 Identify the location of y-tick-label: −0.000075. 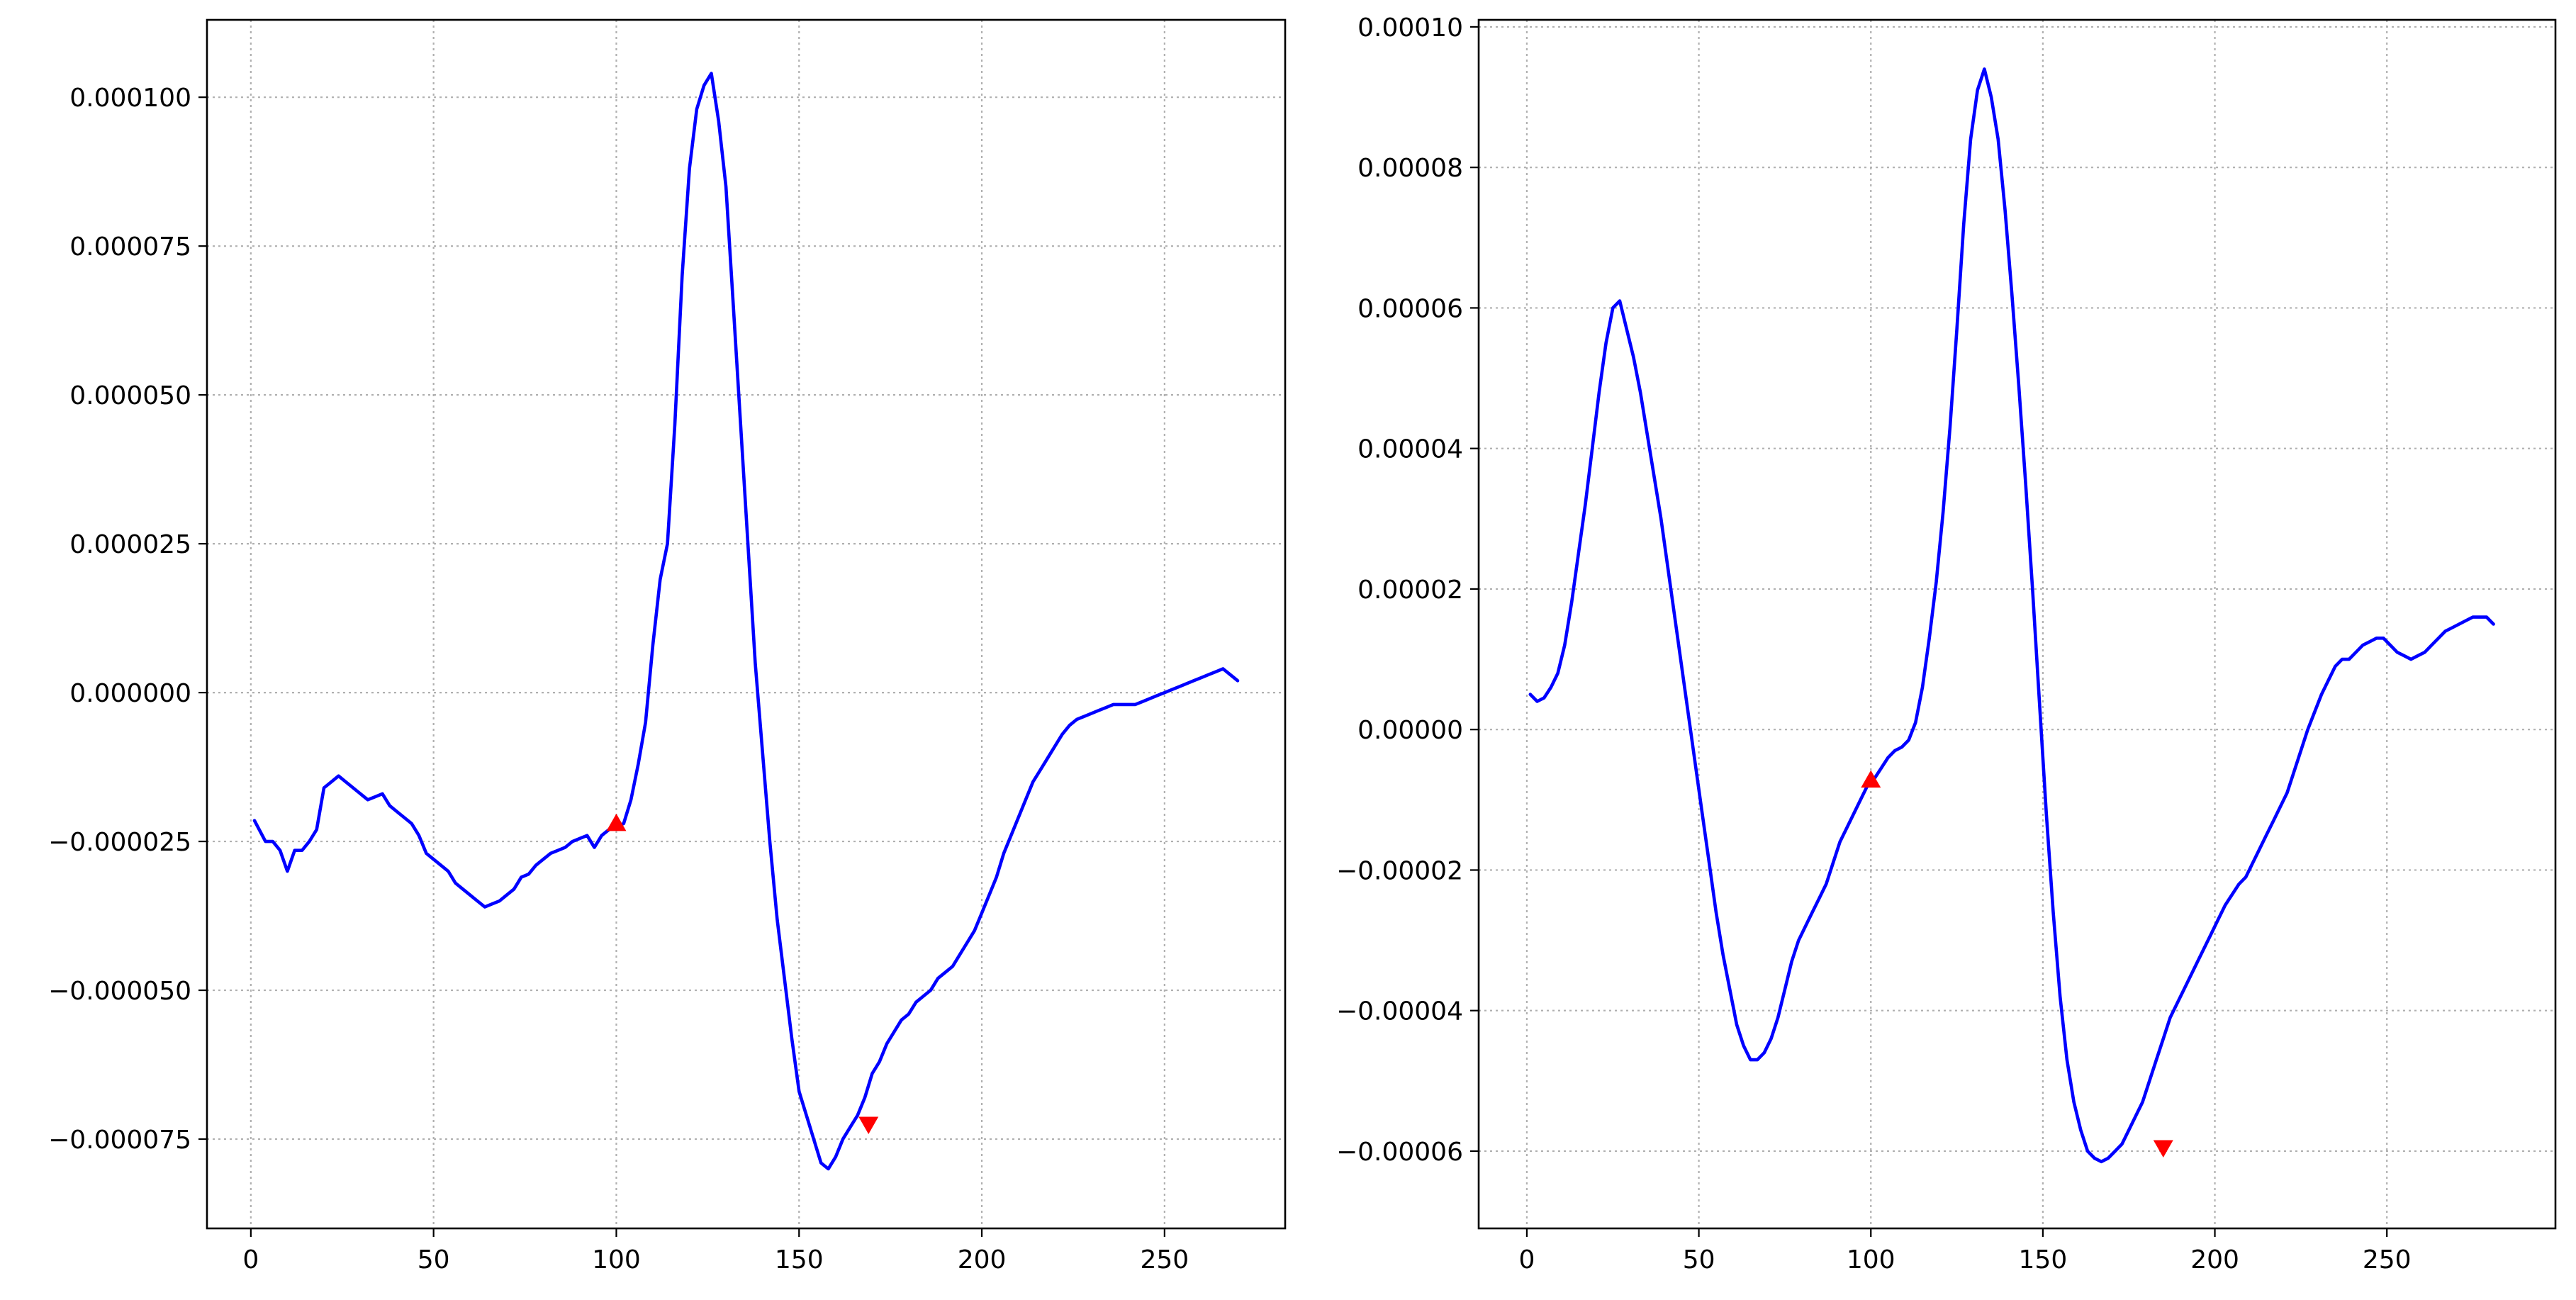
(120, 1140).